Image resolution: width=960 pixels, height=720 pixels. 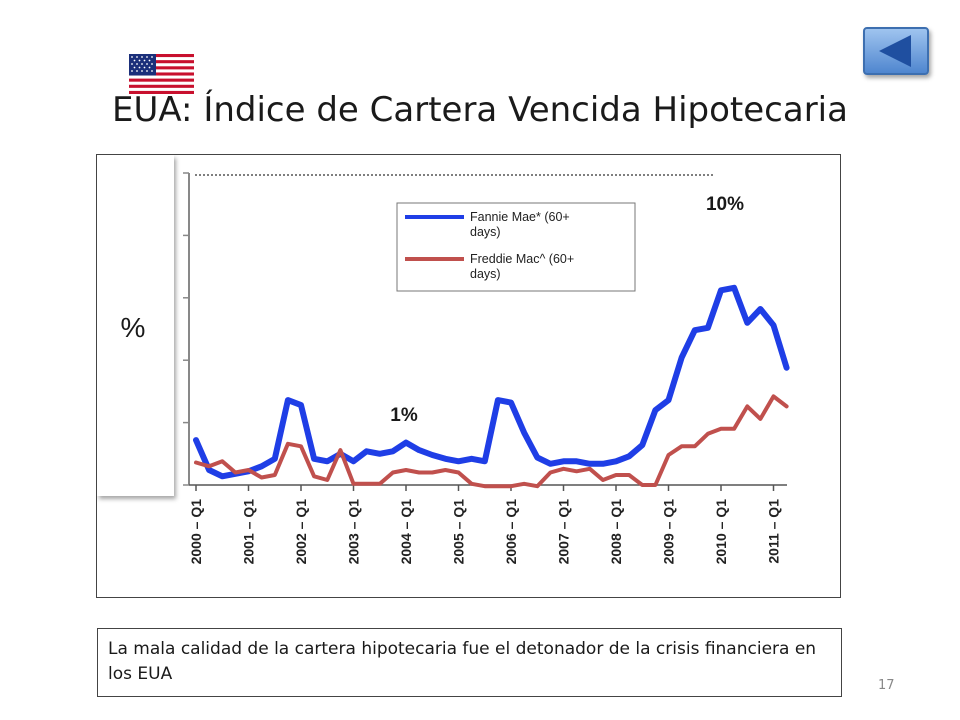 I want to click on x-tick-label: 2011 – Q1, so click(x=774, y=531).